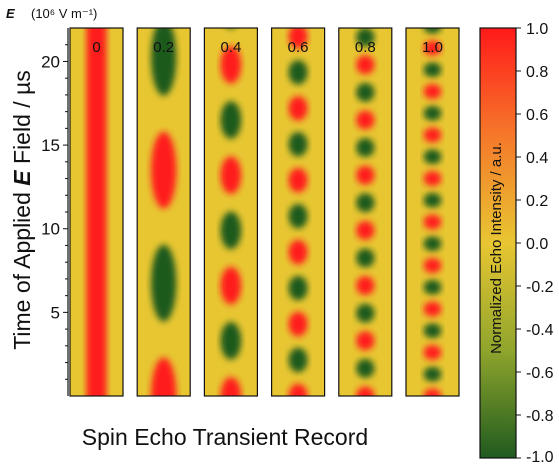 This screenshot has width=559, height=464. I want to click on colorbar-tick-label: -1.0, so click(540, 456).